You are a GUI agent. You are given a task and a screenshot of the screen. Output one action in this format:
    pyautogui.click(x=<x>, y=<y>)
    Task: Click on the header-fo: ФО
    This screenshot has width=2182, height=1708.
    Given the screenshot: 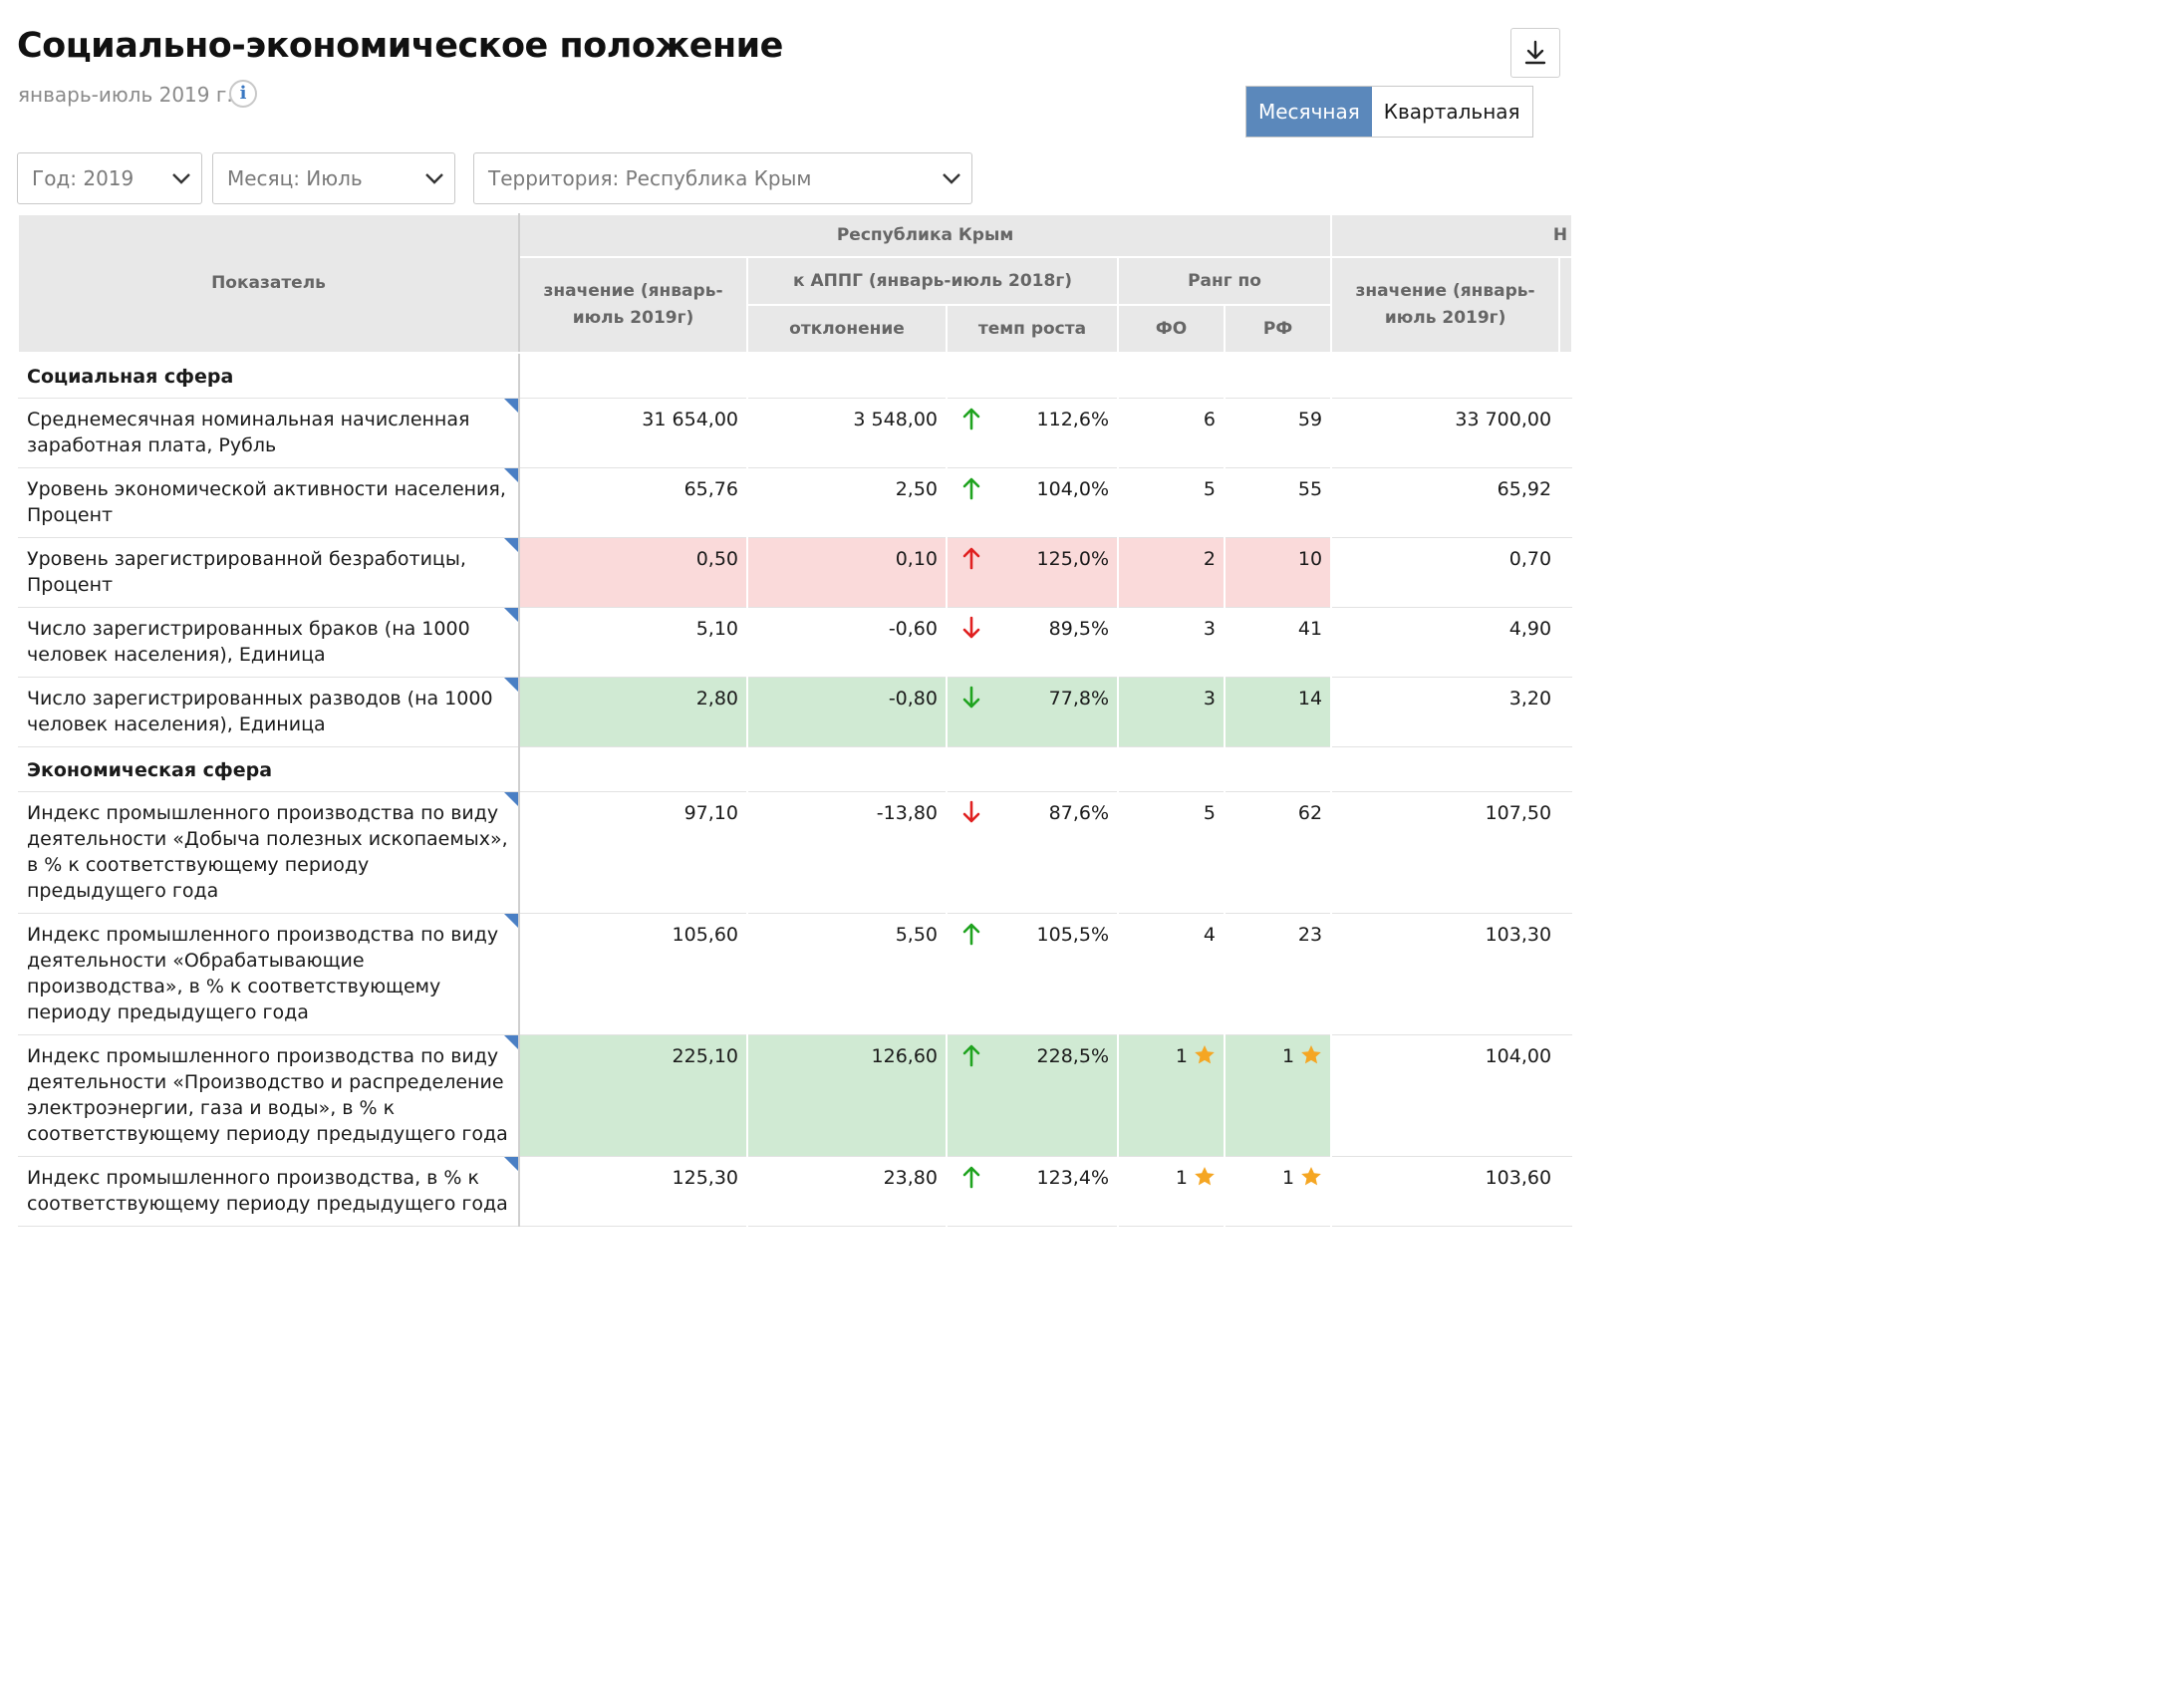 What is the action you would take?
    pyautogui.click(x=1171, y=329)
    